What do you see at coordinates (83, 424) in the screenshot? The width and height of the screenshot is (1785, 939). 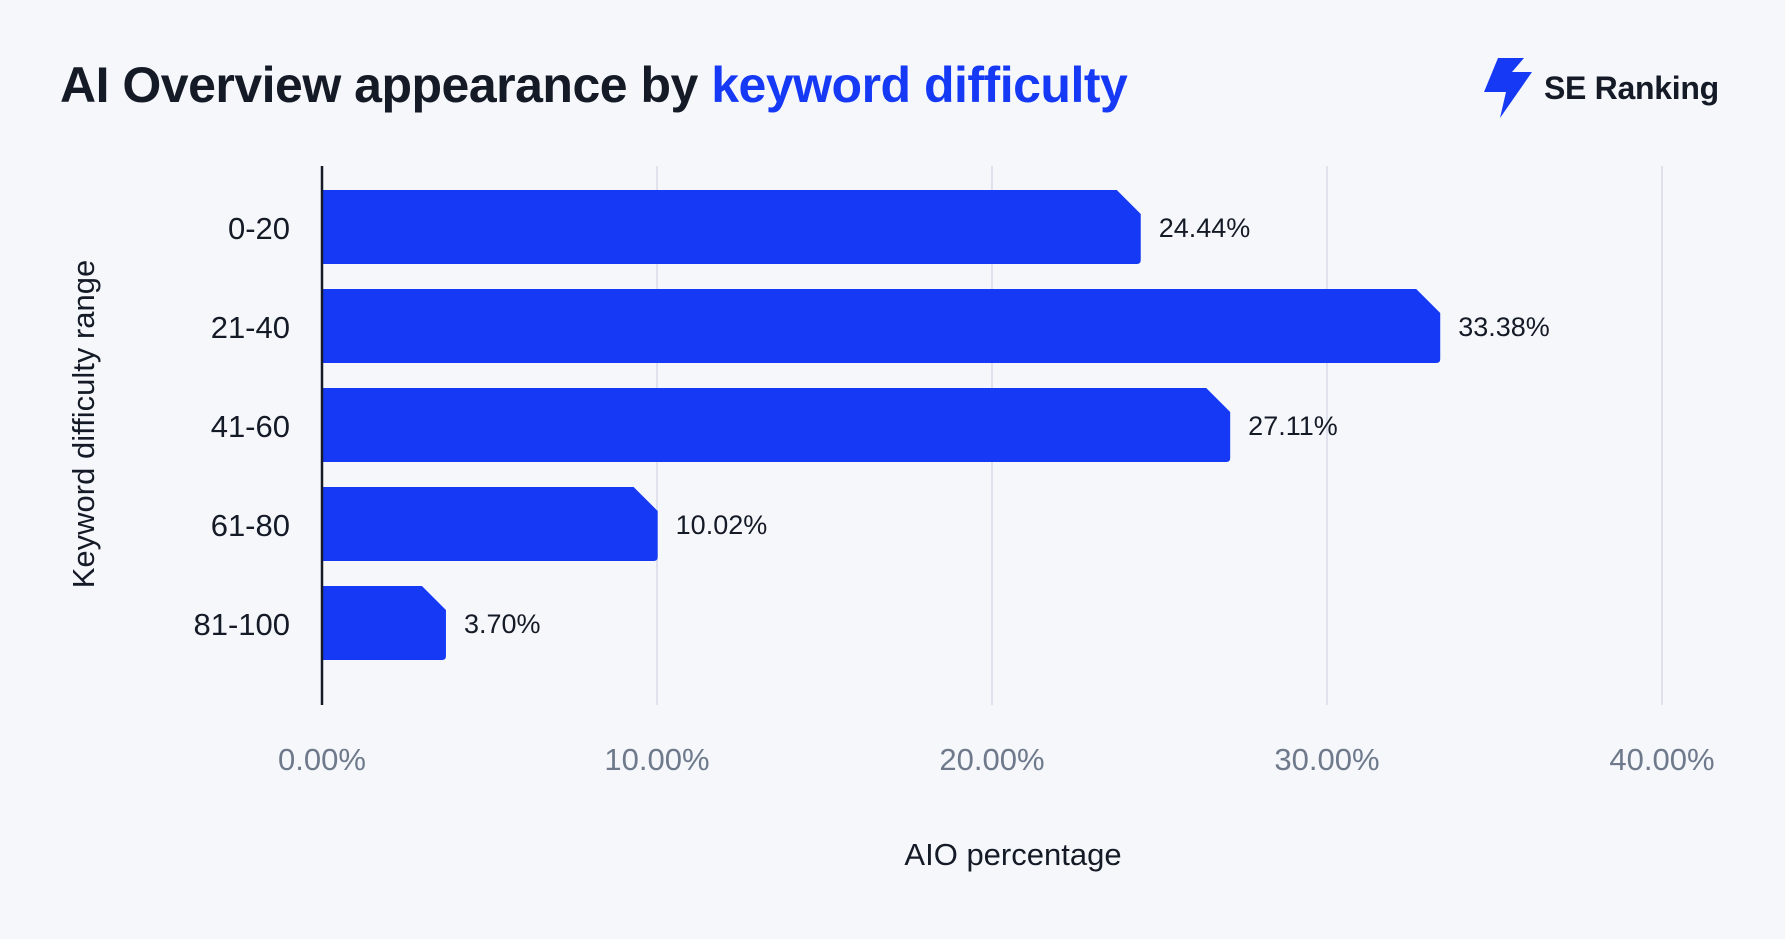 I see `y-axis-title: Keyword difficulty range` at bounding box center [83, 424].